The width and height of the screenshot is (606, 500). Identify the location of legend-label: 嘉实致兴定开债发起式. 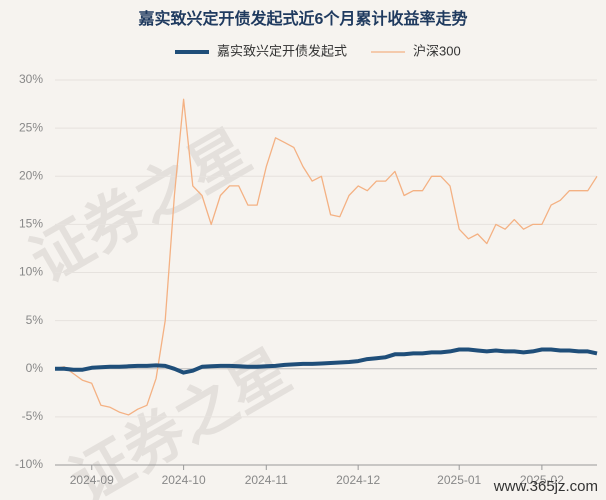
(282, 50).